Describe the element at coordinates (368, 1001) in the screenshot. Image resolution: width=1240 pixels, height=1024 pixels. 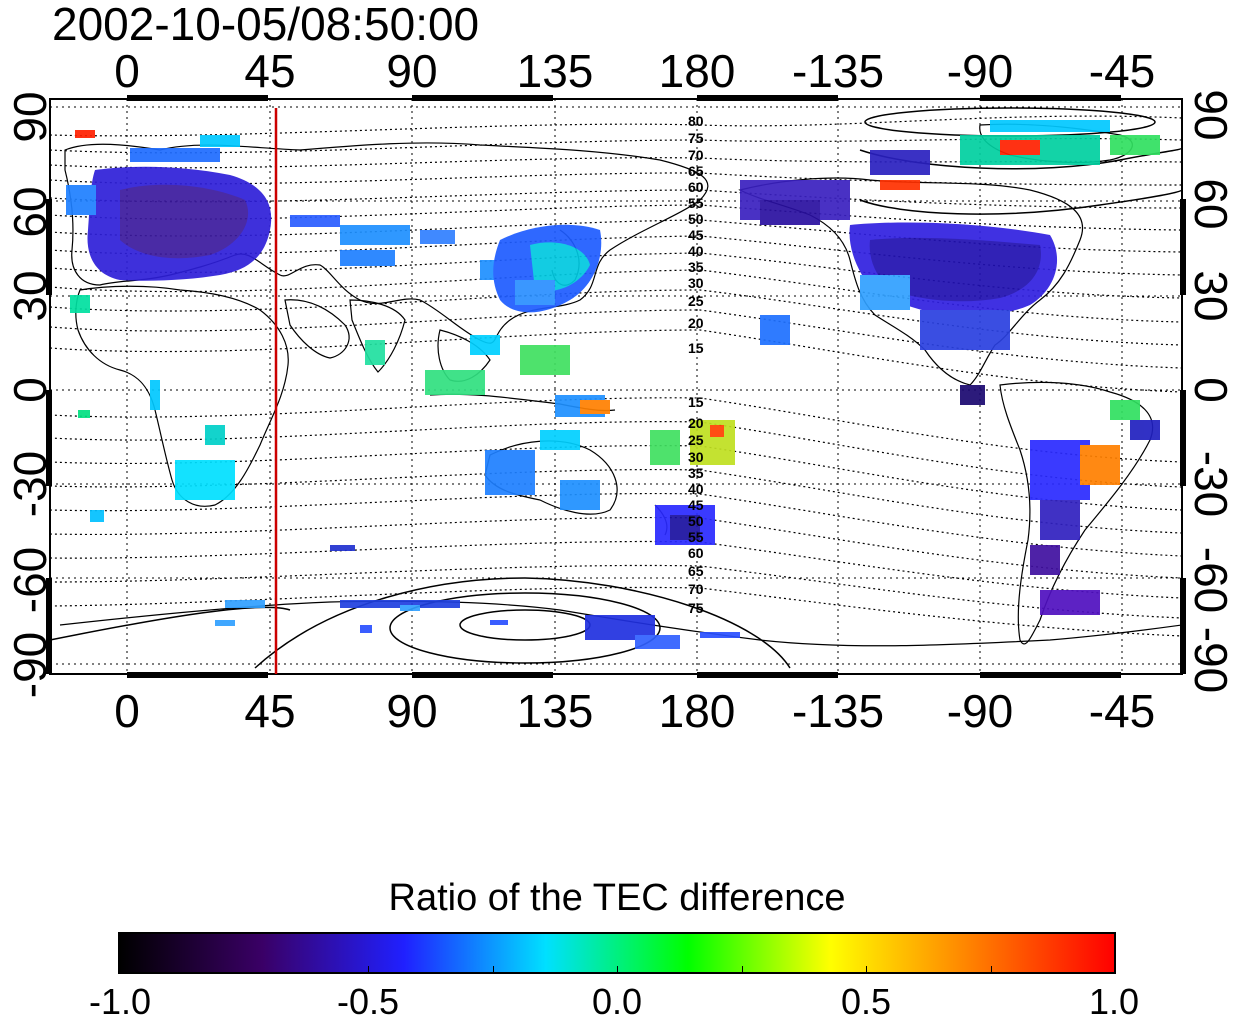
I see `colorbar-label: -0.5` at that location.